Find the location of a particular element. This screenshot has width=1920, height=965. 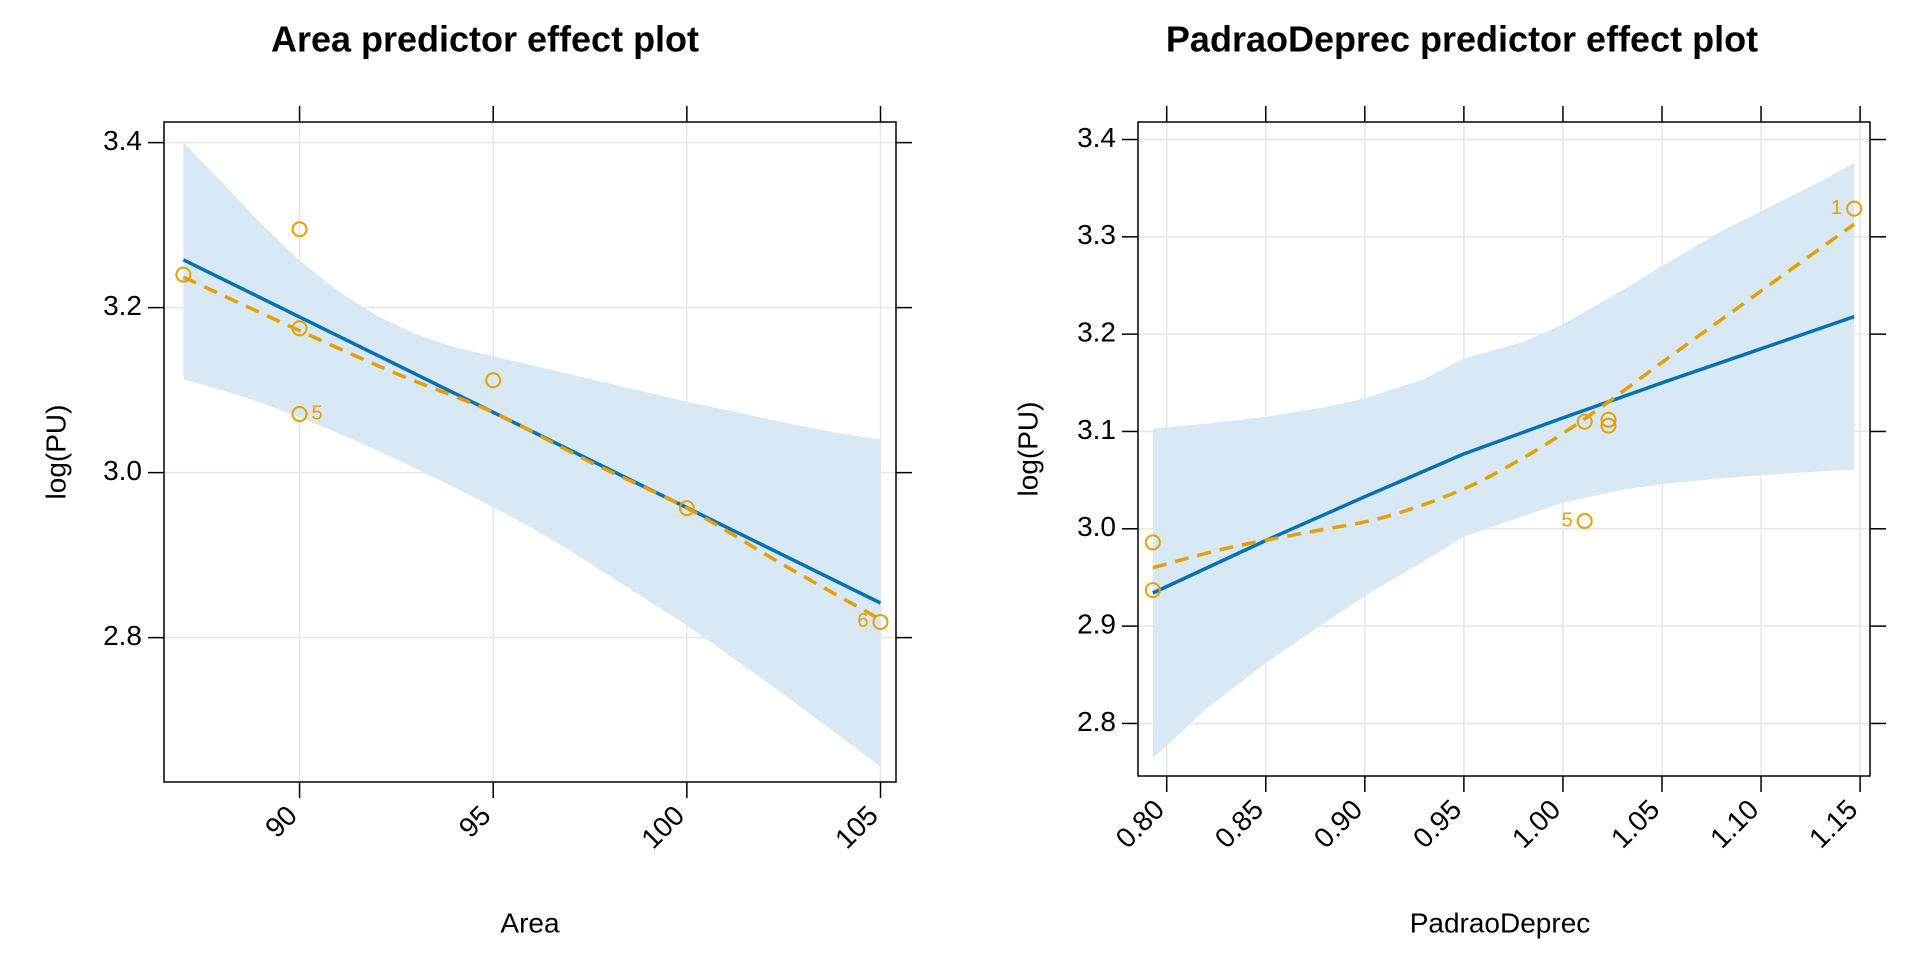

x-tick-label: 1.05 is located at coordinates (1635, 824).